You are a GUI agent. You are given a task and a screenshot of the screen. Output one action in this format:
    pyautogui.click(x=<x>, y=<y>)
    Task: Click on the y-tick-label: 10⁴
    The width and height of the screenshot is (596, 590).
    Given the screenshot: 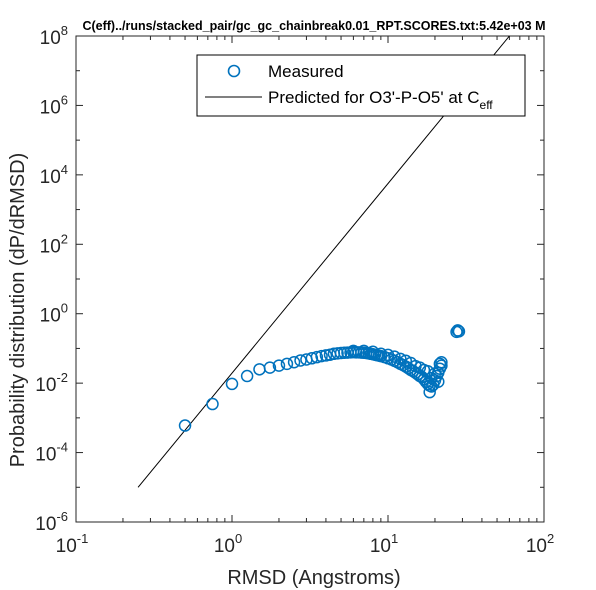 What is the action you would take?
    pyautogui.click(x=54, y=175)
    